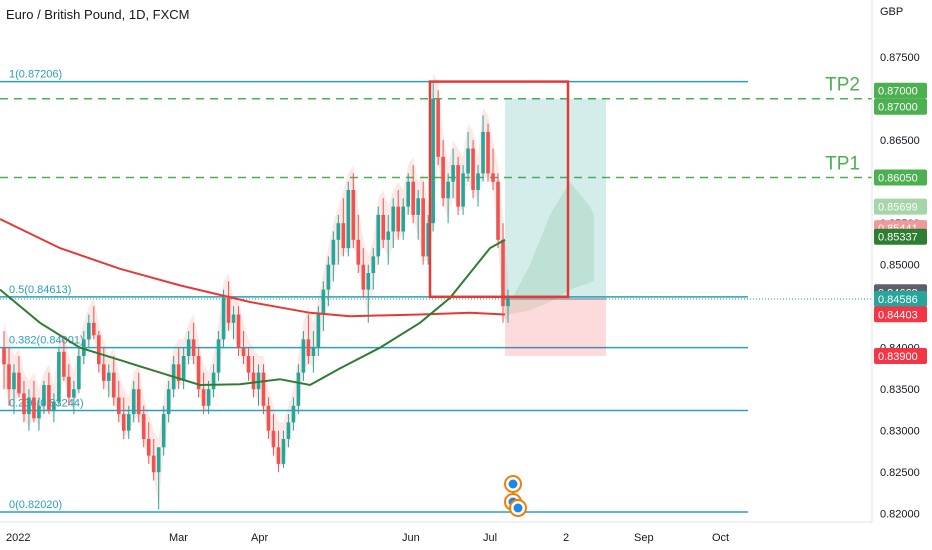 This screenshot has height=550, width=932. What do you see at coordinates (900, 473) in the screenshot?
I see `price-tick-label: 0.82500` at bounding box center [900, 473].